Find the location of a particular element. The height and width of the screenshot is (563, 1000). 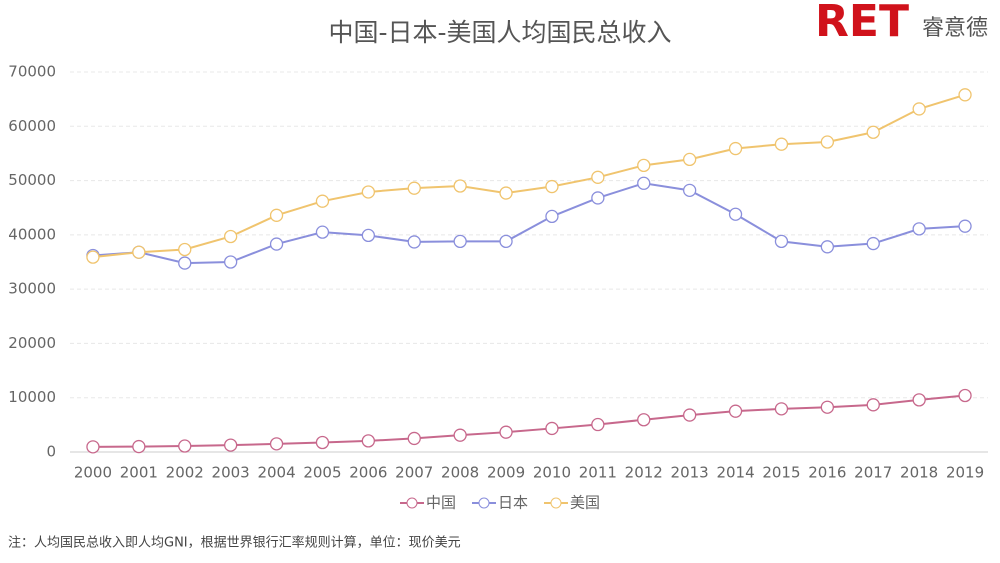

legend-label: 日本 is located at coordinates (513, 503).